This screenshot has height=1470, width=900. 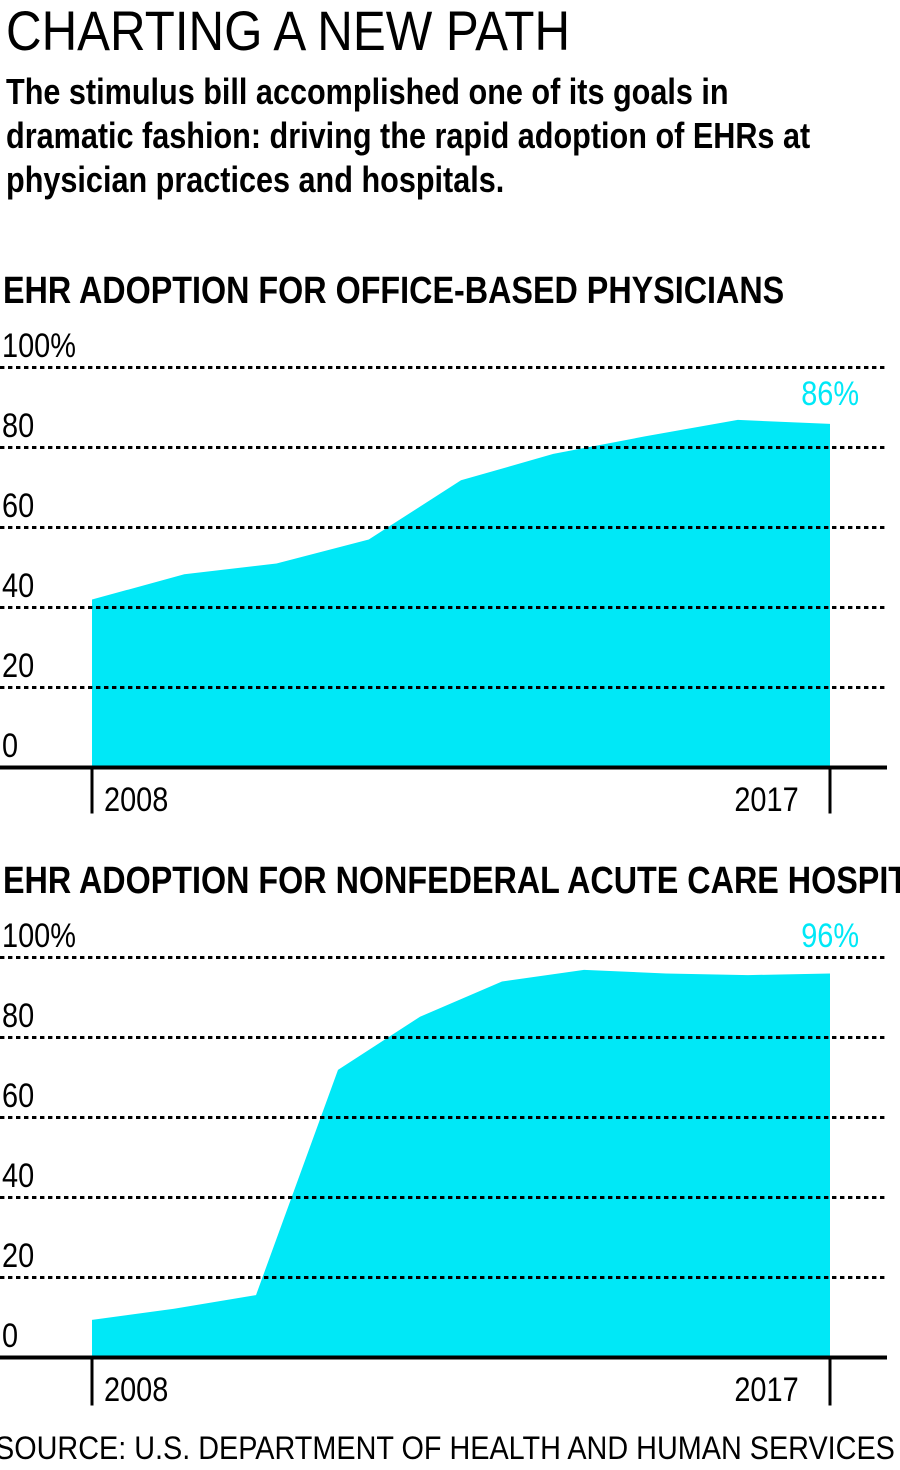 I want to click on end-value-label-physicians: 86%, so click(x=830, y=394).